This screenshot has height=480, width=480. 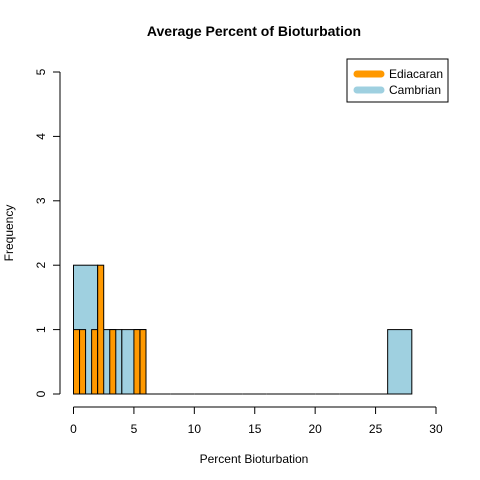 I want to click on x-tick-label: 10, so click(x=195, y=429).